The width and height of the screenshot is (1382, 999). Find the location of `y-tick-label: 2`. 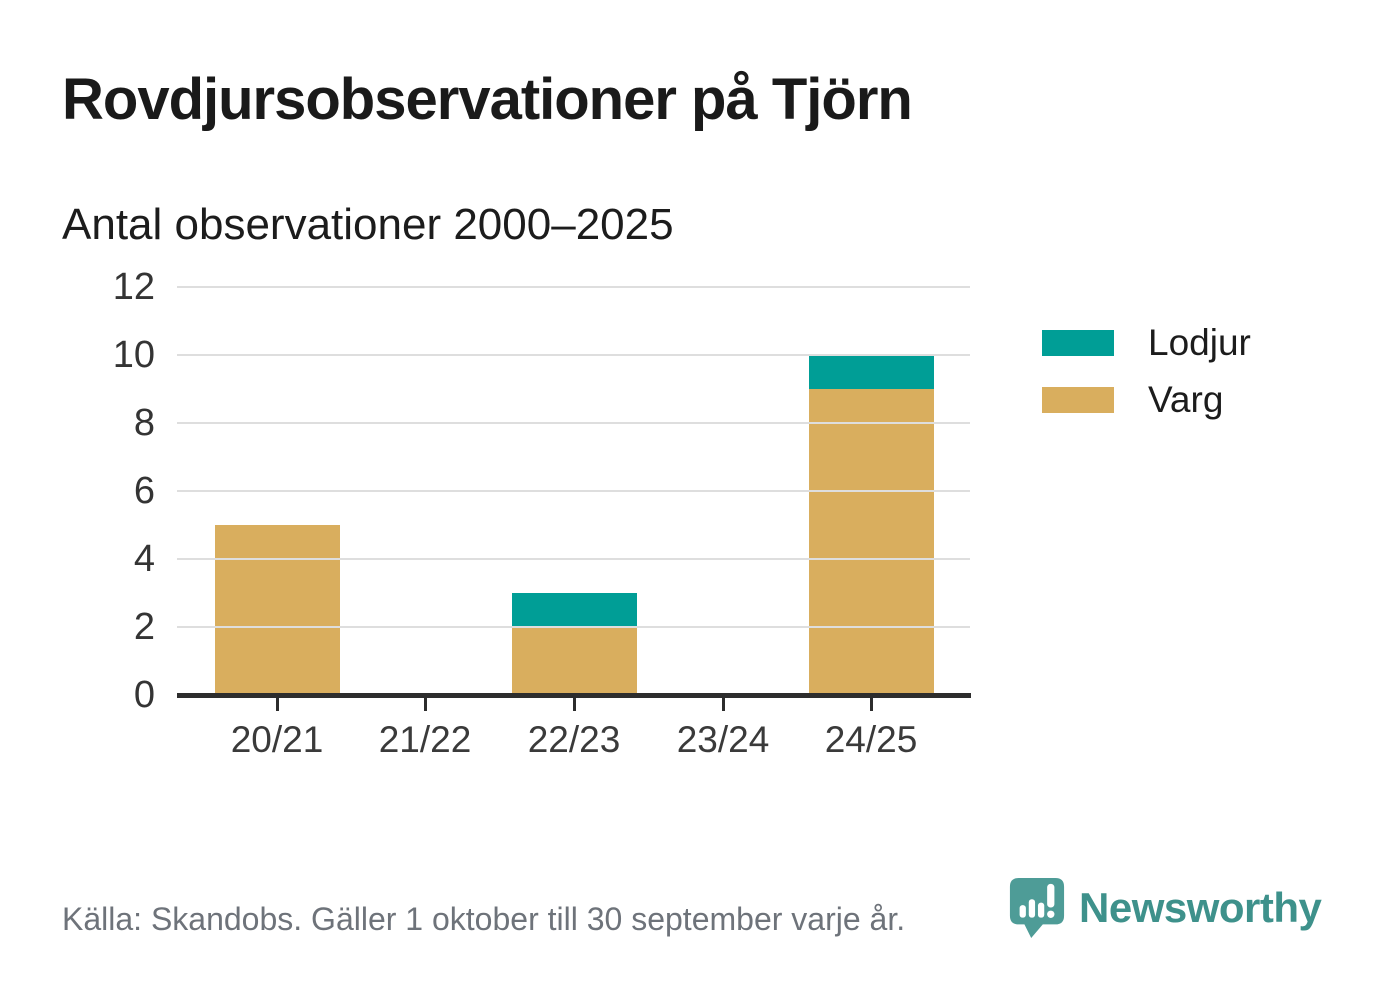

y-tick-label: 2 is located at coordinates (144, 627).